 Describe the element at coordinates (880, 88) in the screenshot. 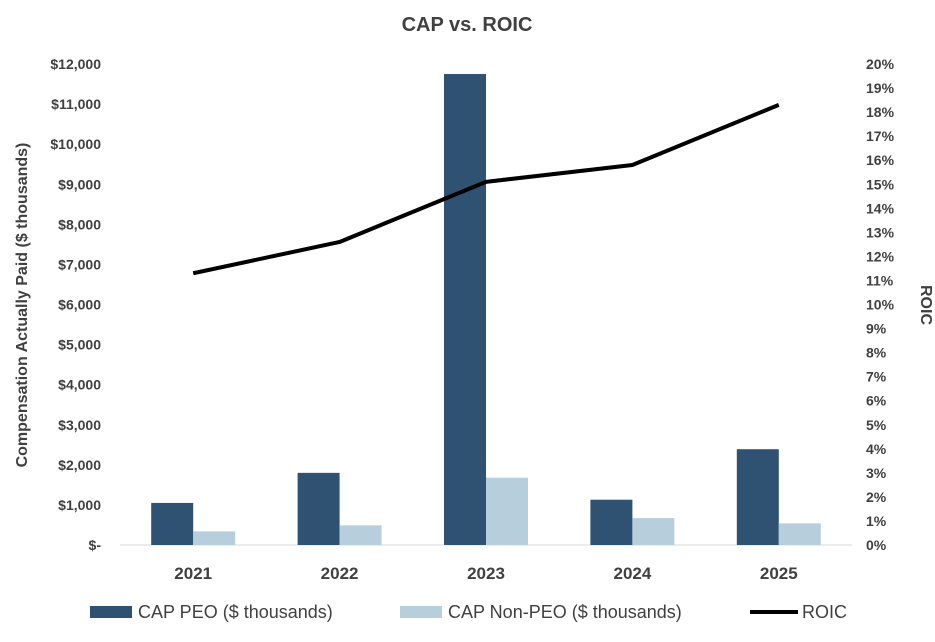

I see `right-tick-label: 19%` at that location.